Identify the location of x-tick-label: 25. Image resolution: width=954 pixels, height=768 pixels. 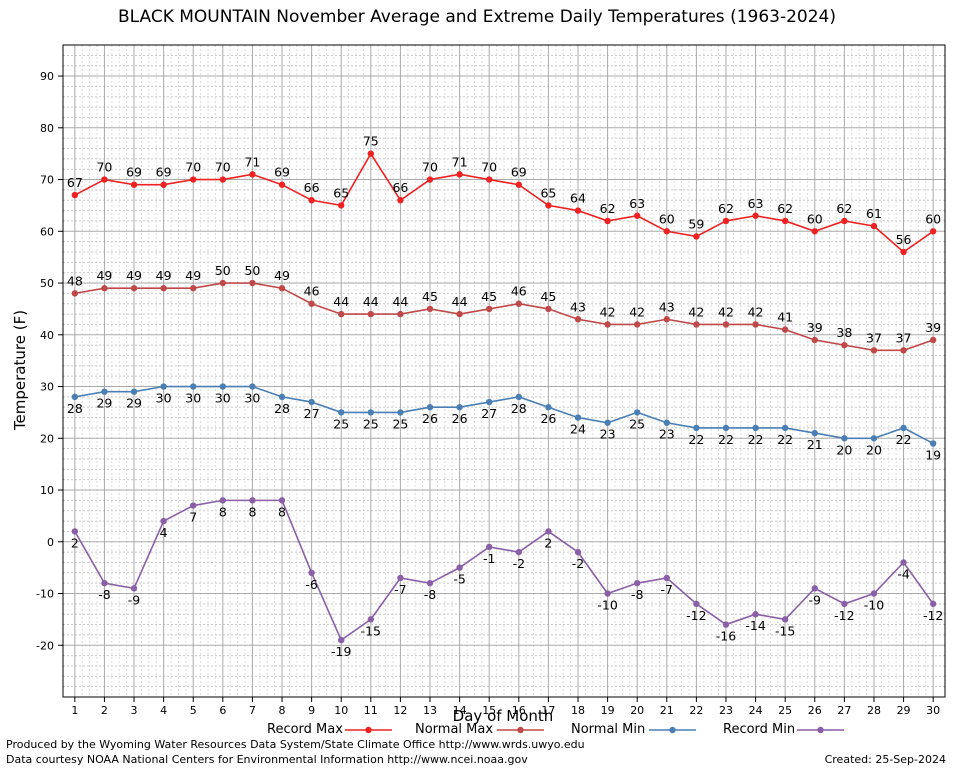
(785, 710).